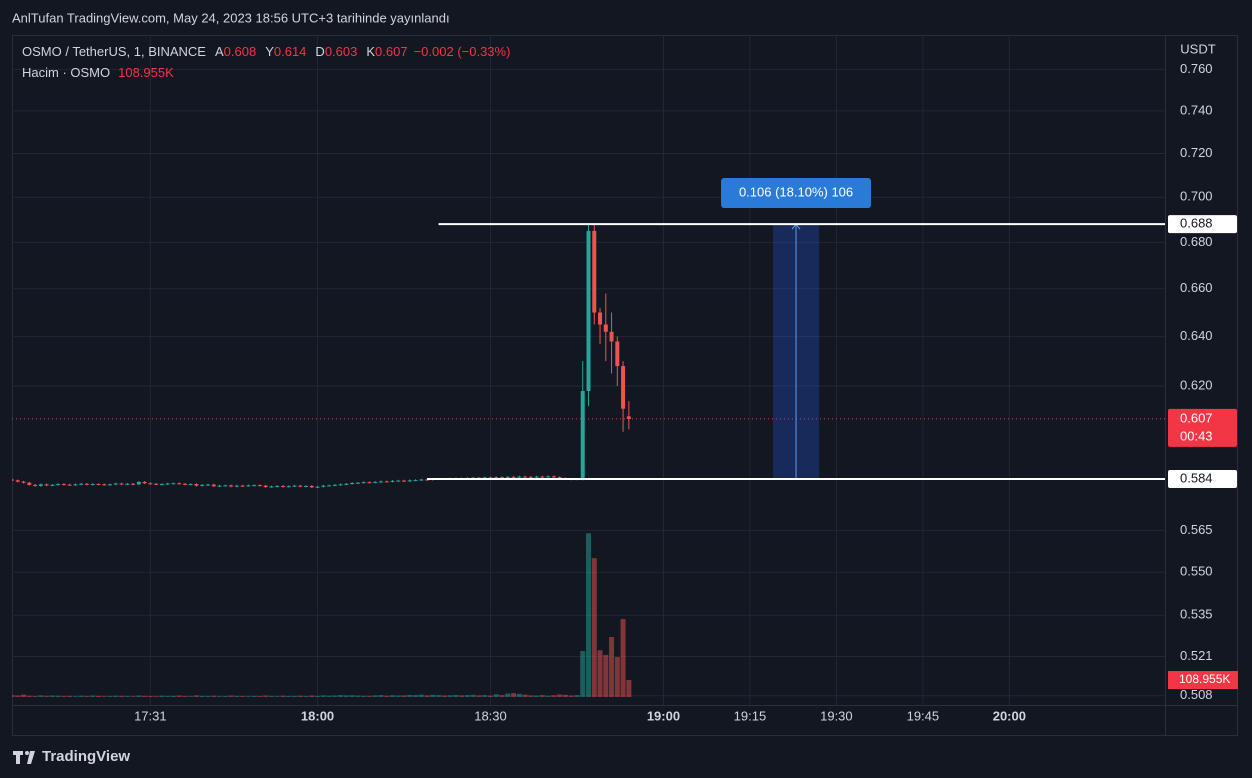 Image resolution: width=1252 pixels, height=778 pixels. What do you see at coordinates (1196, 68) in the screenshot?
I see `y-tick-label: 0.760` at bounding box center [1196, 68].